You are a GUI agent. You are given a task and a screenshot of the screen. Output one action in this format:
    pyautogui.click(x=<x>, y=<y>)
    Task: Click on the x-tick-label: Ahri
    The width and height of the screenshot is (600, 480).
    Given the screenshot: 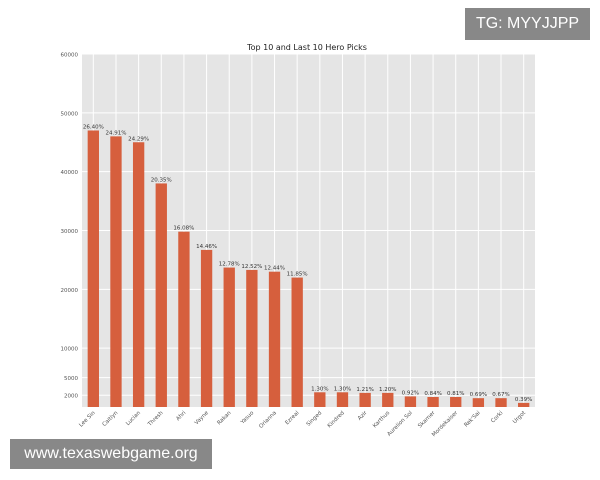 What is the action you would take?
    pyautogui.click(x=181, y=416)
    